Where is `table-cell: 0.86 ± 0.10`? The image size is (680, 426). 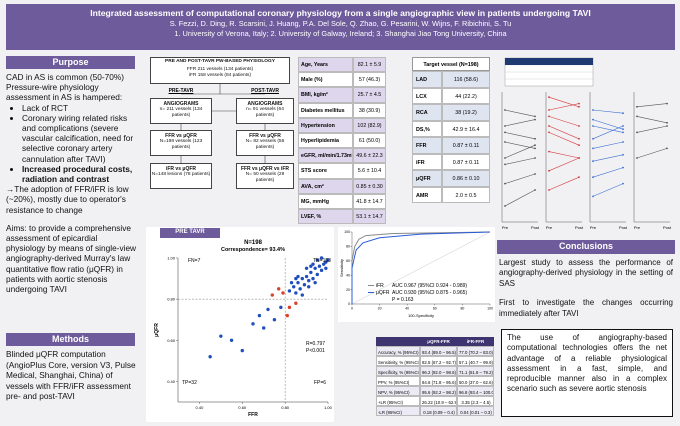
table-cell: 0.86 ± 0.10 is located at coordinates (466, 178).